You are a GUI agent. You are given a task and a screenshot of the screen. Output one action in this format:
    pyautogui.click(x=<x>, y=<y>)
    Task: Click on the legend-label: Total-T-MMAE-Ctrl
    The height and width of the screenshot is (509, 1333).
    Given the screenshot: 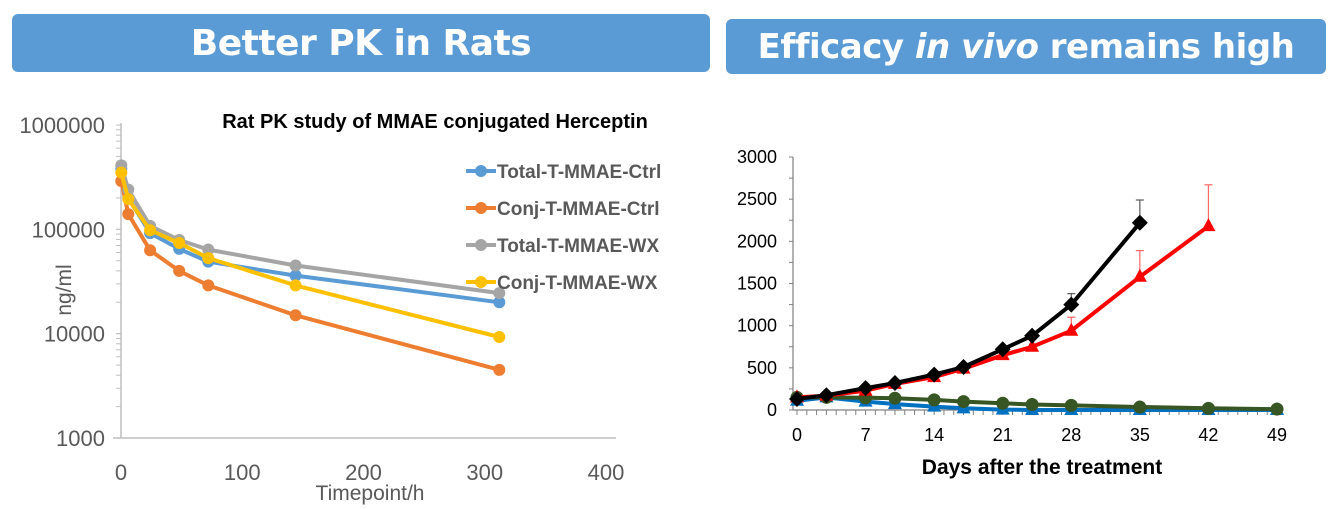 What is the action you would take?
    pyautogui.click(x=579, y=172)
    